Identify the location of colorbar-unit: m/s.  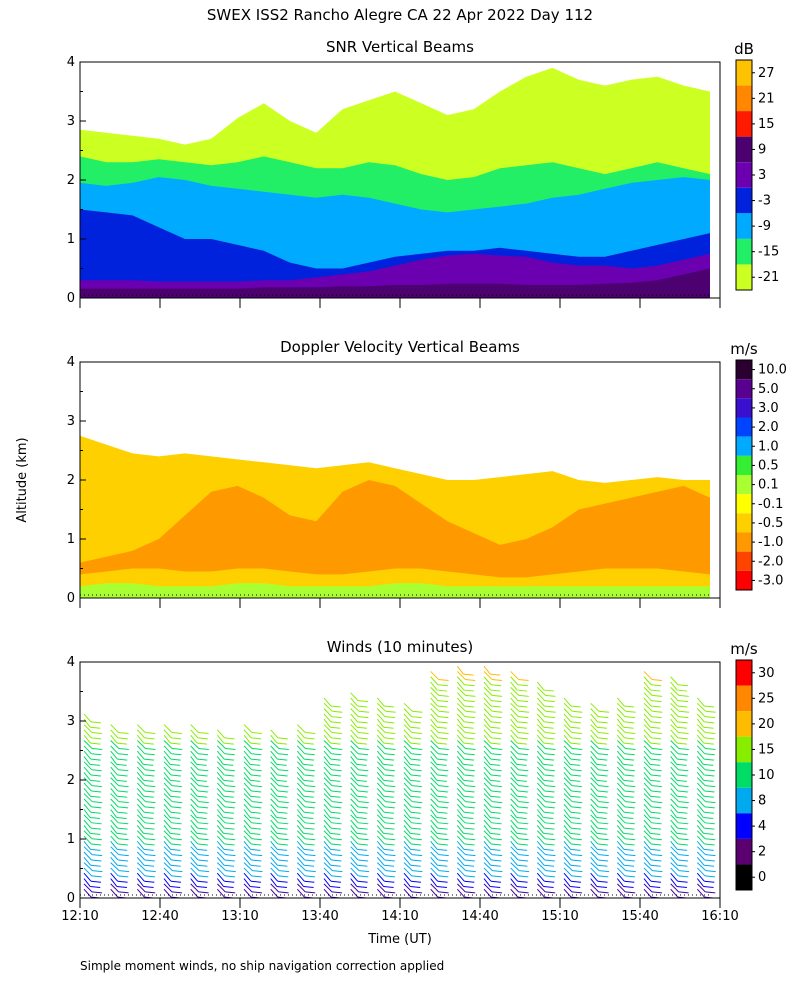
(744, 649).